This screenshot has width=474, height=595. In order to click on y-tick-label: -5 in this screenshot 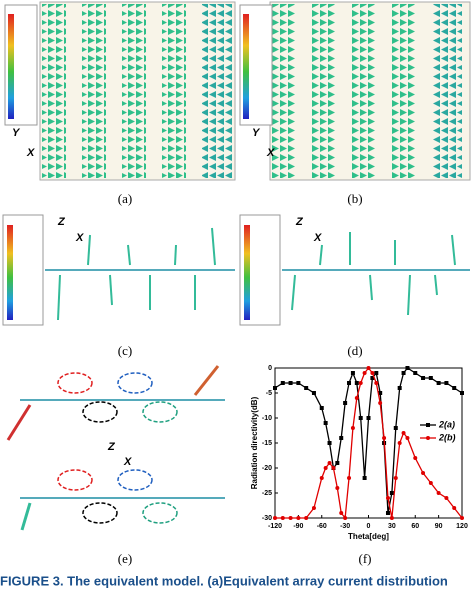, I will do `click(269, 393)`.